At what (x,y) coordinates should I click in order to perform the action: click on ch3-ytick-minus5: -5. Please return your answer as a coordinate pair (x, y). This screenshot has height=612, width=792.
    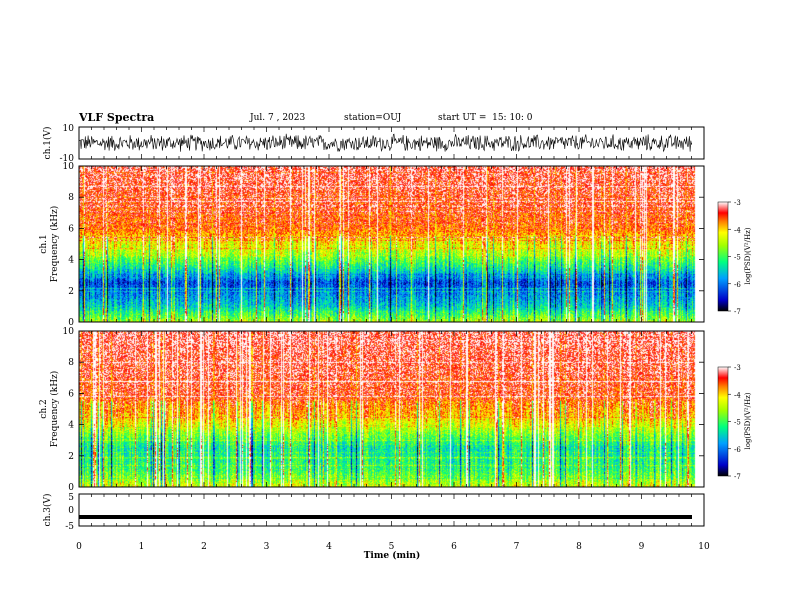
    Looking at the image, I should click on (69, 527).